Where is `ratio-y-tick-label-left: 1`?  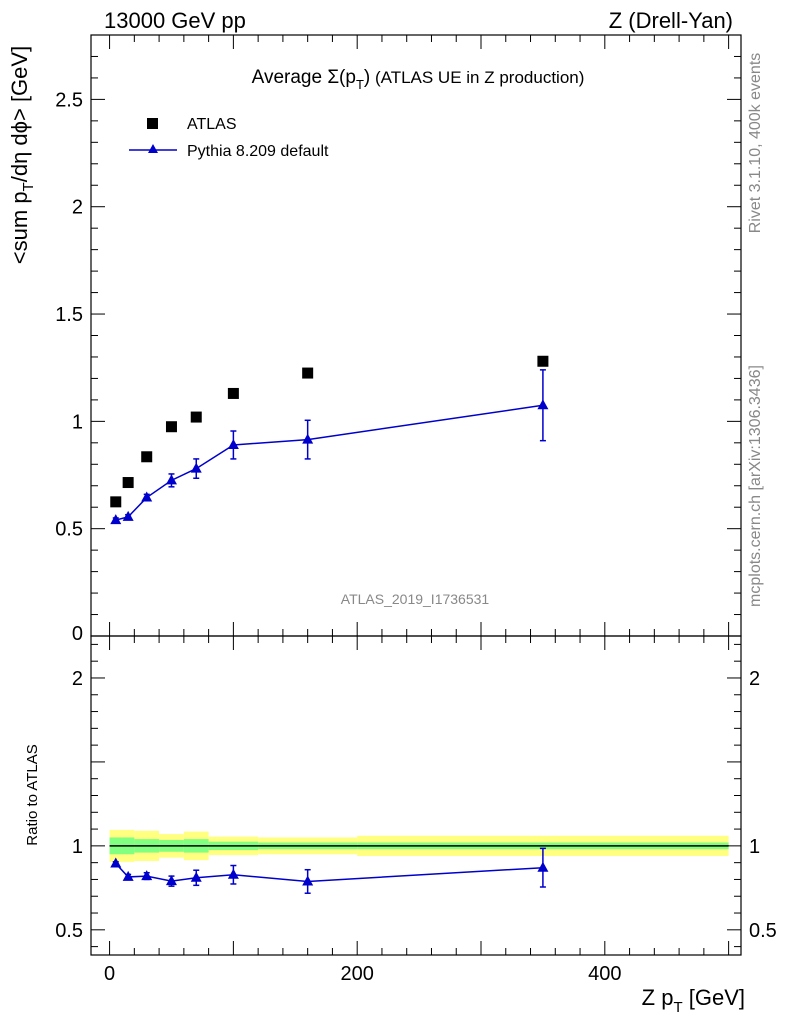
ratio-y-tick-label-left: 1 is located at coordinates (77, 847).